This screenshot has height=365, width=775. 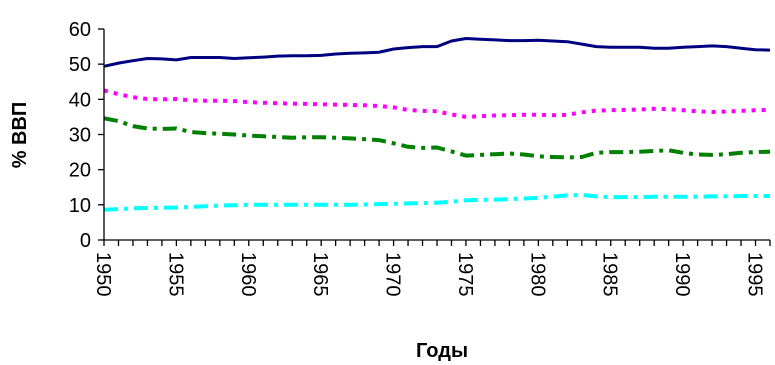 I want to click on x-axis-title: Годы, so click(x=442, y=351).